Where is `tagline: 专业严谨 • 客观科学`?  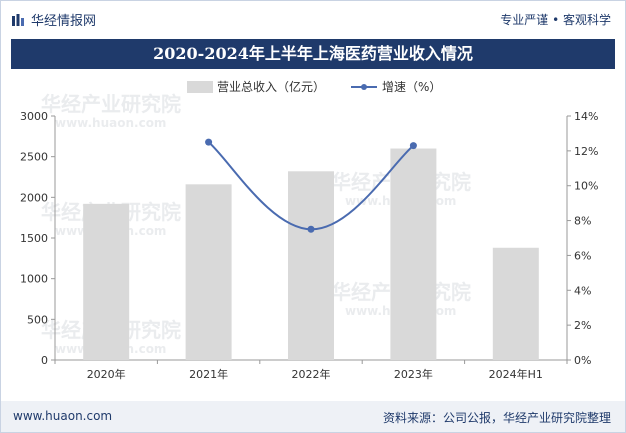 tagline: 专业严谨 • 客观科学 is located at coordinates (555, 20).